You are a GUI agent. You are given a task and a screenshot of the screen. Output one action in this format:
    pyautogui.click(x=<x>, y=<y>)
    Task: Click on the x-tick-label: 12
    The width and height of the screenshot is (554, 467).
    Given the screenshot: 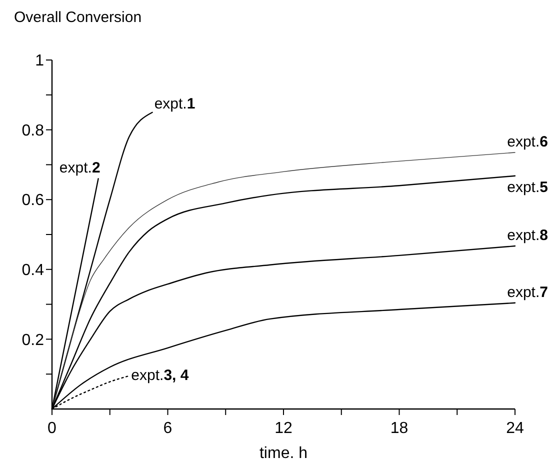 What is the action you would take?
    pyautogui.click(x=283, y=428)
    